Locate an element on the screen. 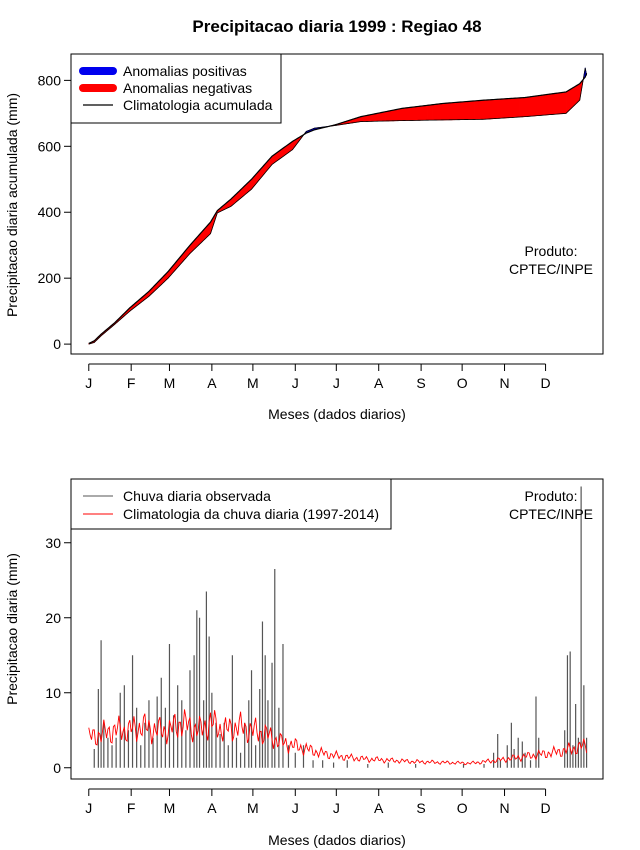 The width and height of the screenshot is (640, 850). y-tick-label: 600 is located at coordinates (50, 146).